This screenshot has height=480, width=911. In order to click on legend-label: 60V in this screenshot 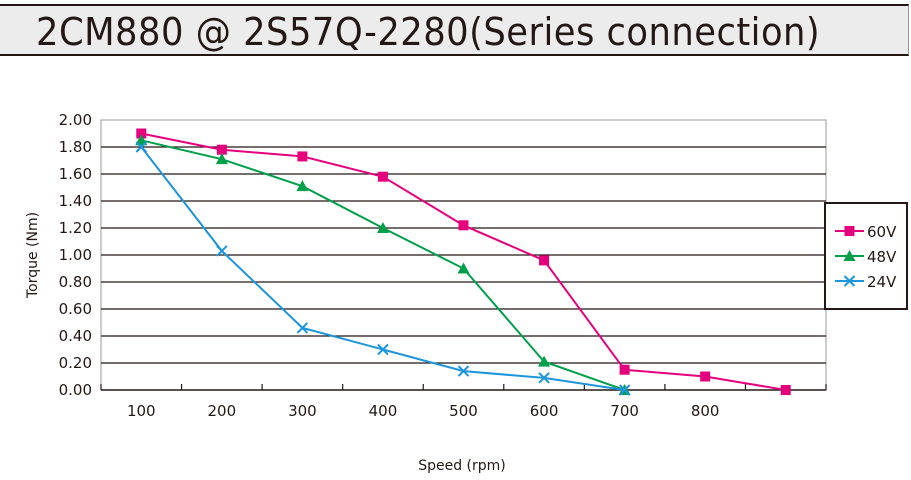, I will do `click(882, 232)`.